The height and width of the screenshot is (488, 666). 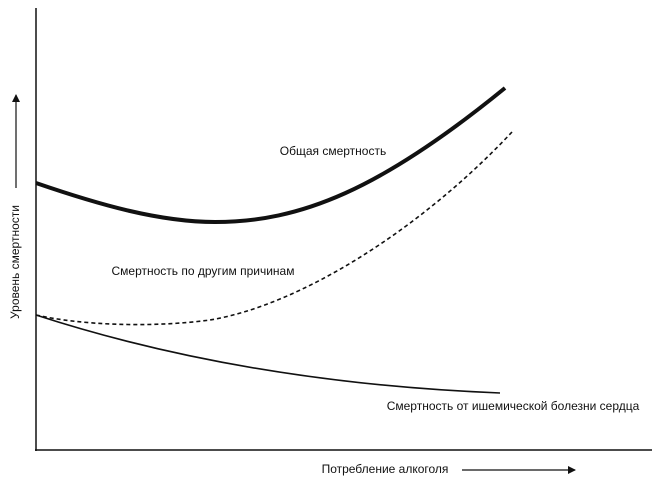 What do you see at coordinates (513, 406) in the screenshot?
I see `curve-label: Смертность от ишемической болезни сердца` at bounding box center [513, 406].